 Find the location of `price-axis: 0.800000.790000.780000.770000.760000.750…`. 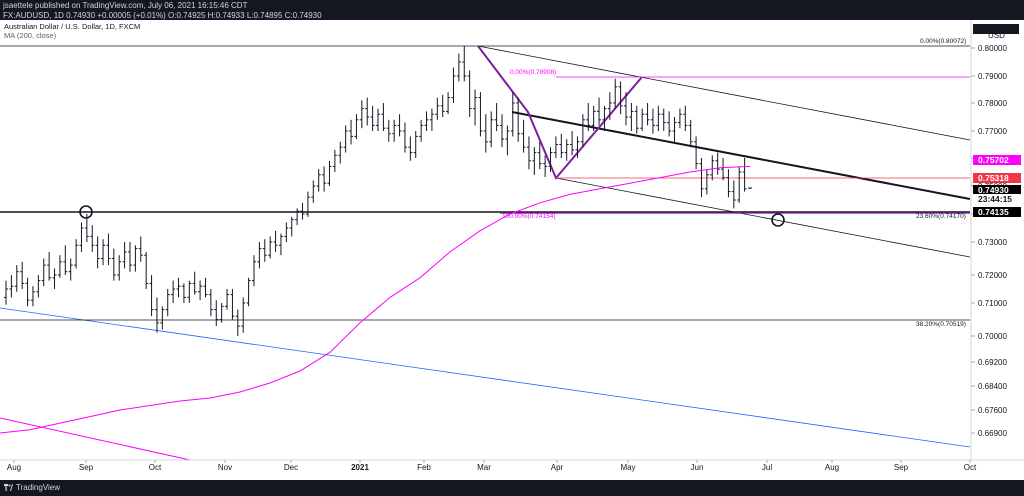

price-axis: 0.800000.790000.780000.770000.760000.750… is located at coordinates (997, 240).